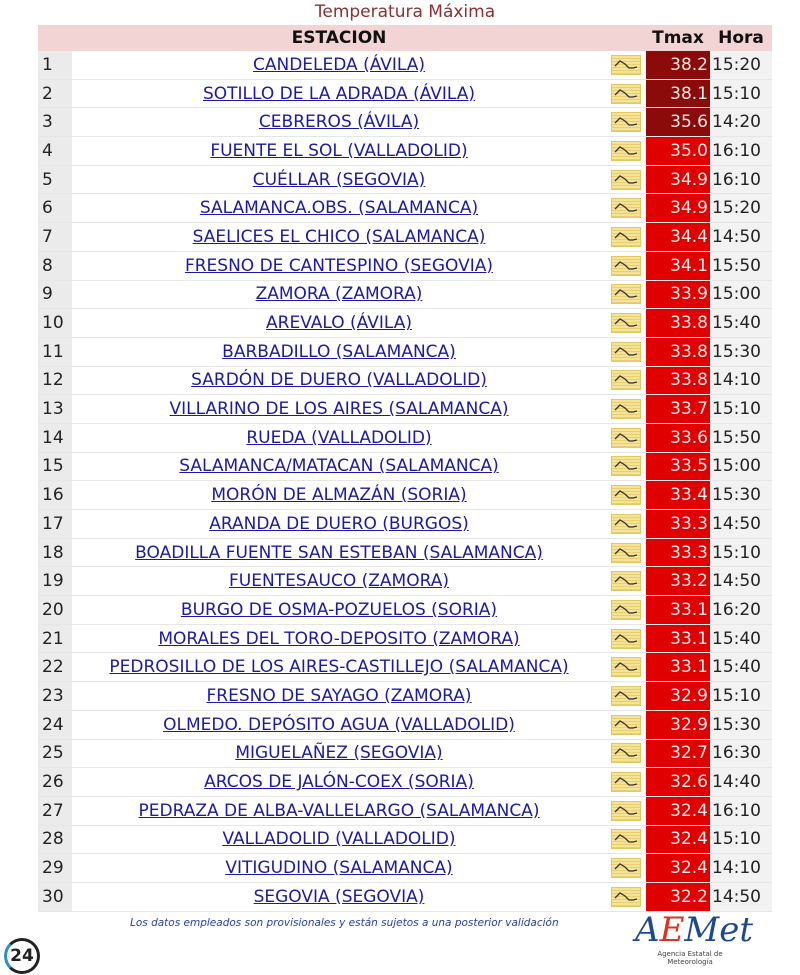 The height and width of the screenshot is (975, 800). What do you see at coordinates (55, 151) in the screenshot?
I see `rank: 4` at bounding box center [55, 151].